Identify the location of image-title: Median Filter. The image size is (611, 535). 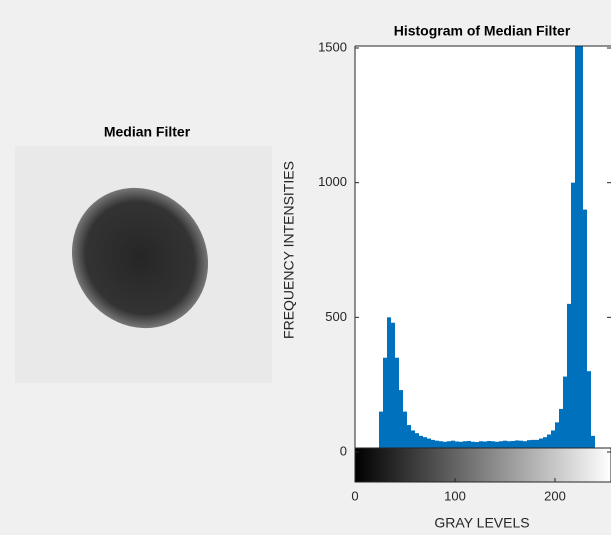
(147, 132).